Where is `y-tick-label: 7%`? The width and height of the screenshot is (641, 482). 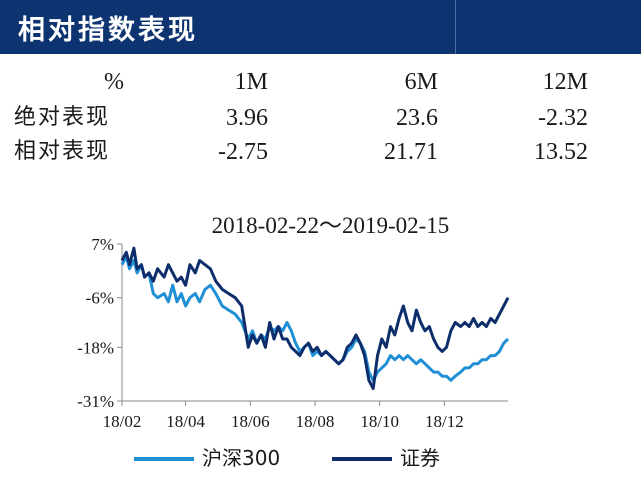 y-tick-label: 7% is located at coordinates (102, 244).